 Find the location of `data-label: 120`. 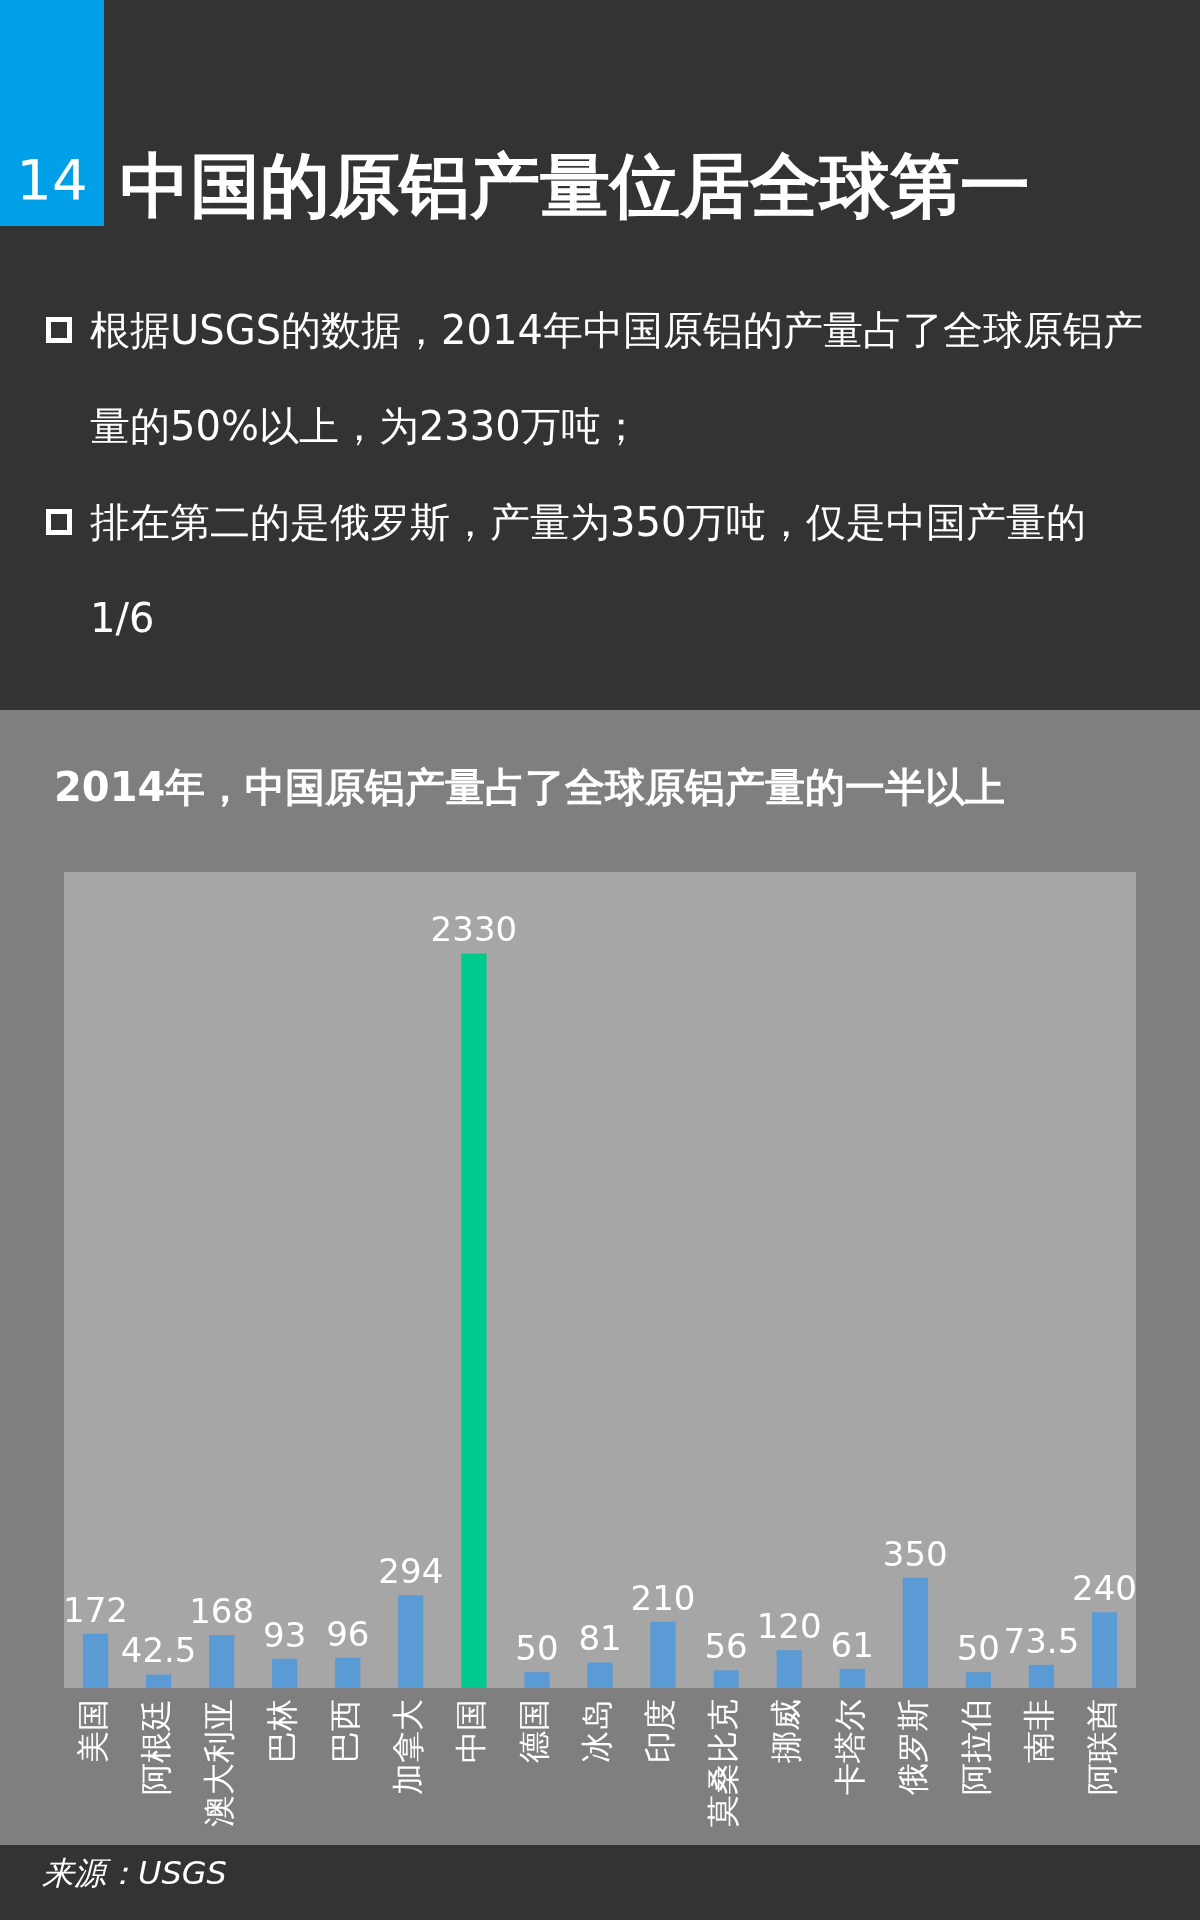

data-label: 120 is located at coordinates (789, 1626).